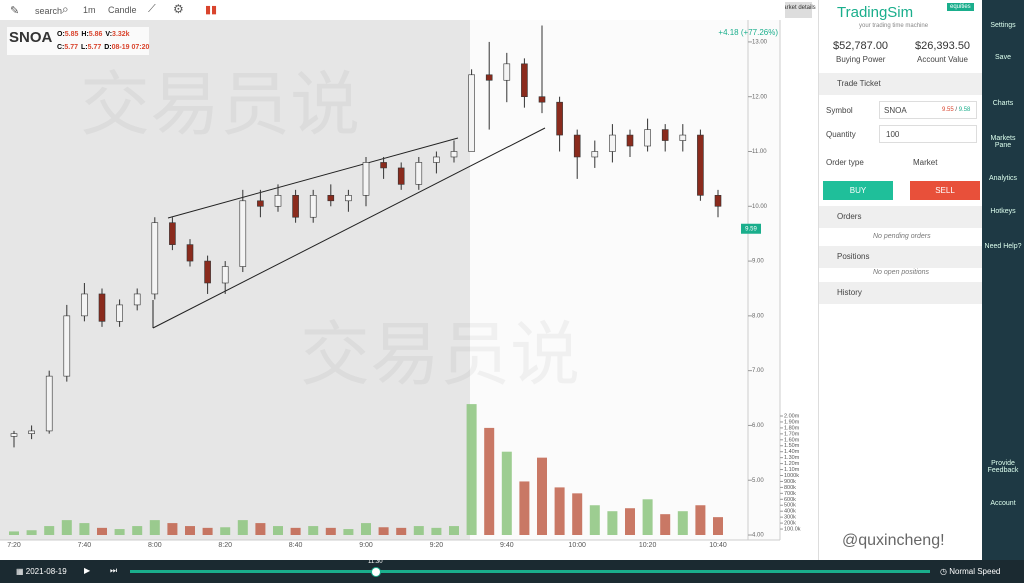  I want to click on volume-tick-label: 900k, so click(790, 482).